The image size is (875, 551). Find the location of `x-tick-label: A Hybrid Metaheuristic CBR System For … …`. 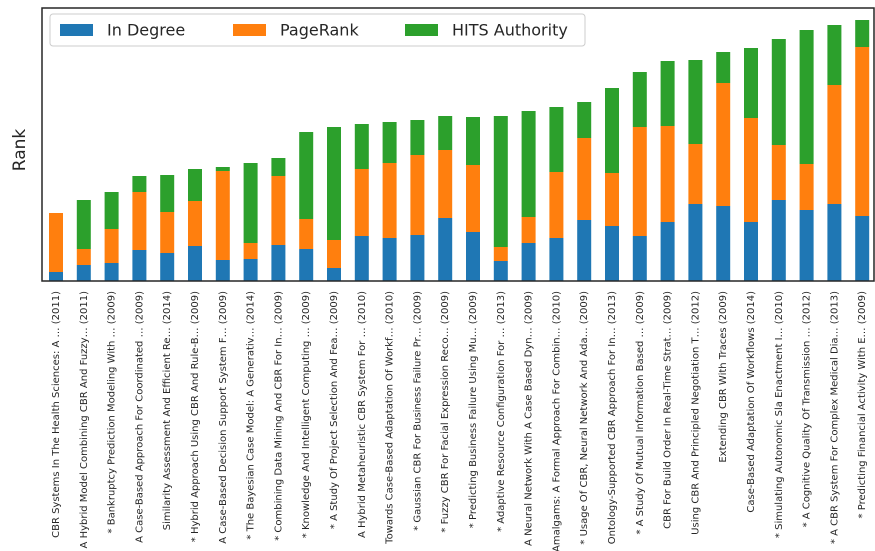

x-tick-label: A Hybrid Metaheuristic CBR System For … … is located at coordinates (362, 414).